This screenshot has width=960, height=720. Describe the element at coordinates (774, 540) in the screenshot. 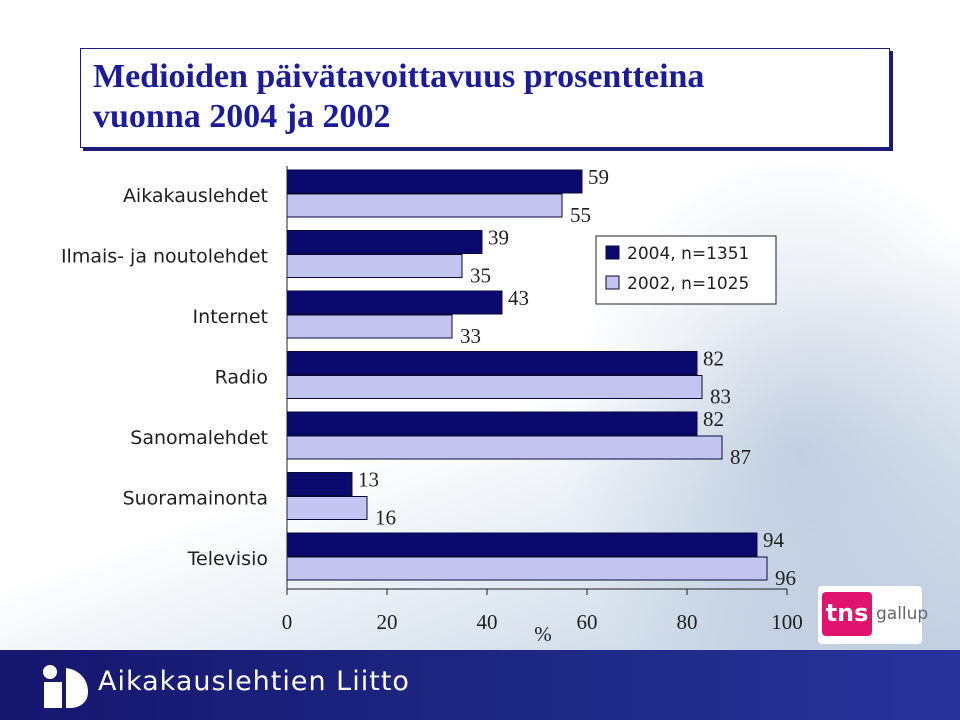

I see `value-label: 94` at that location.